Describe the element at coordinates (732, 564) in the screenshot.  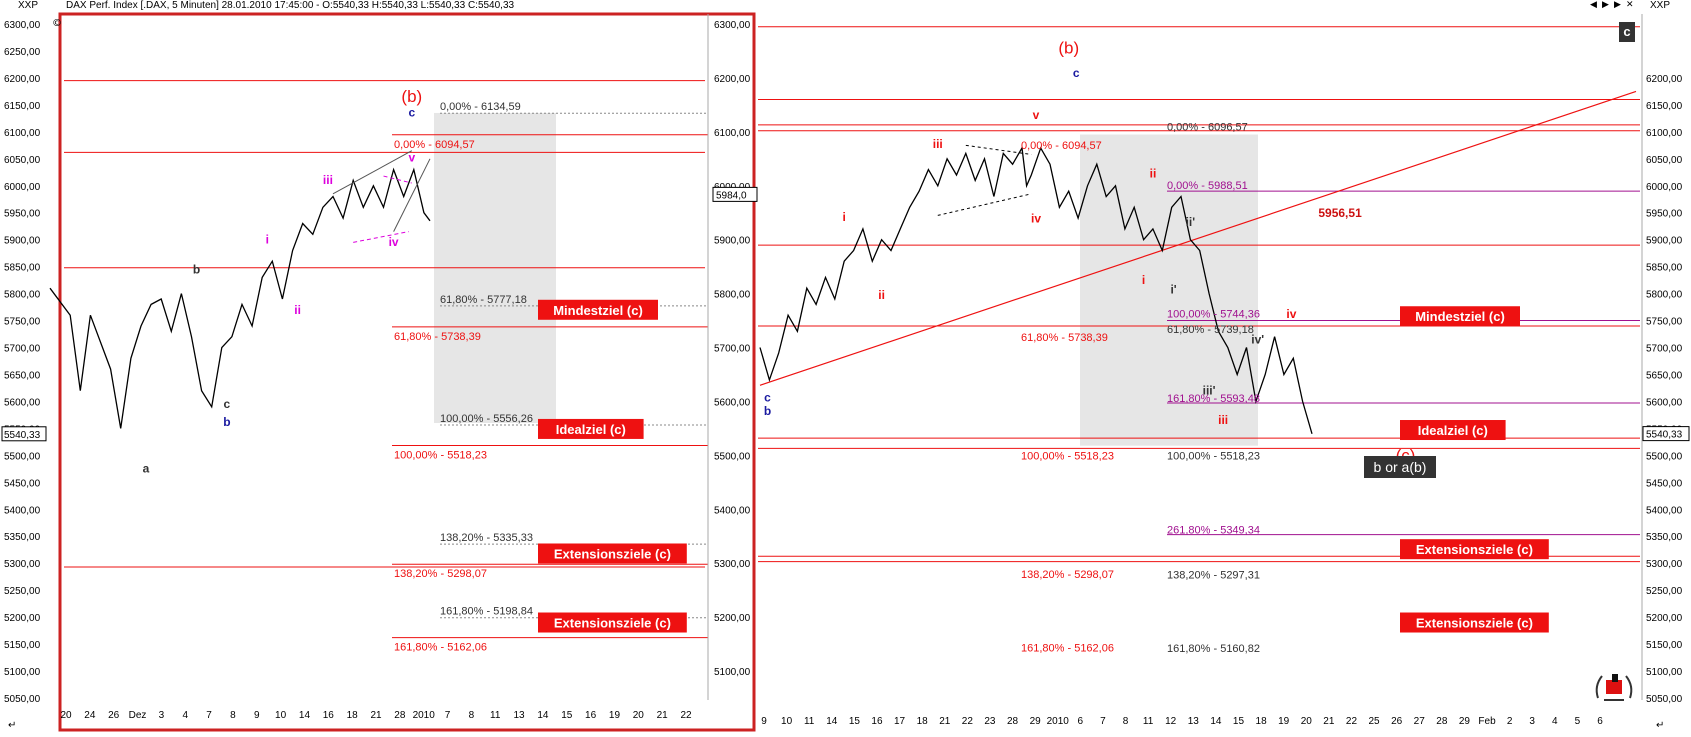
I see `left-secondary-y-tick: 5300,00` at that location.